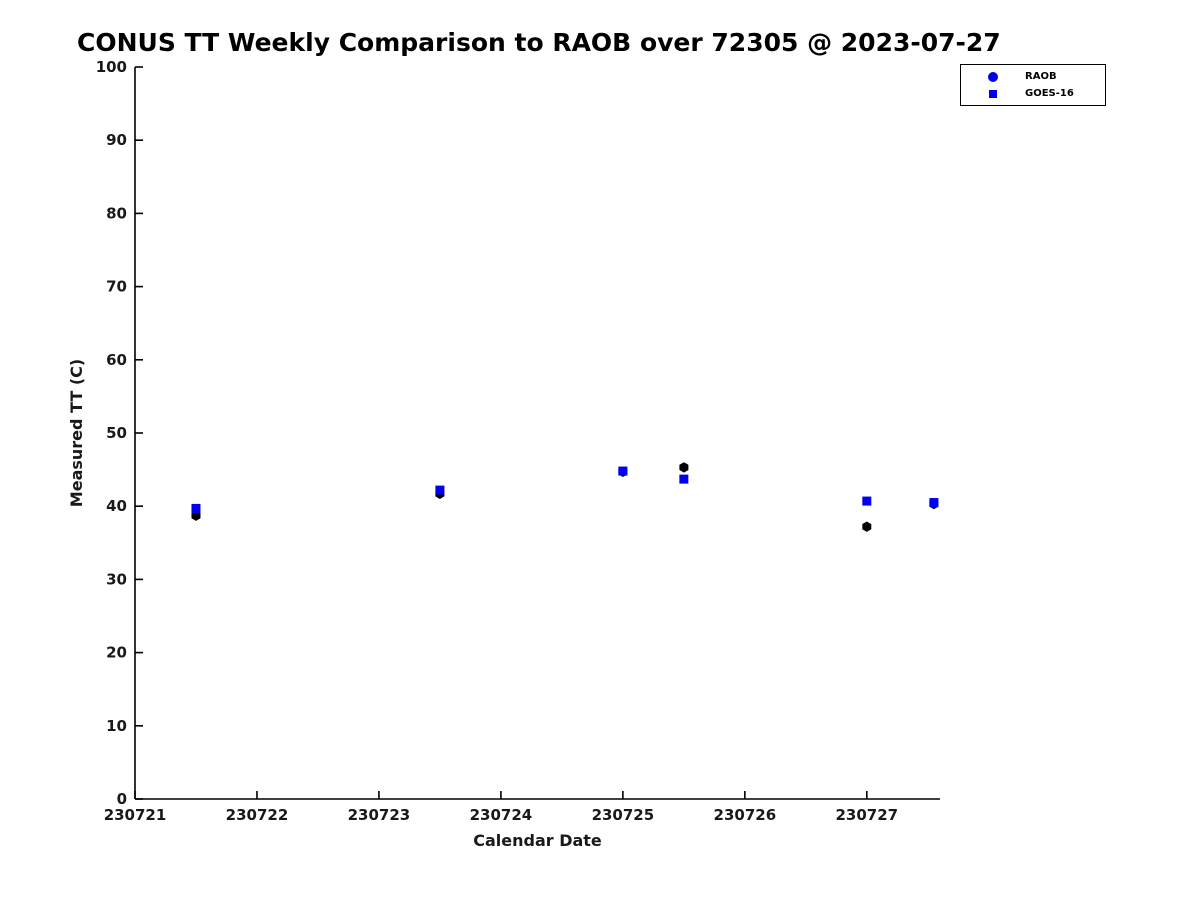 This screenshot has height=900, width=1200. I want to click on y-tick-label: 40, so click(116, 506).